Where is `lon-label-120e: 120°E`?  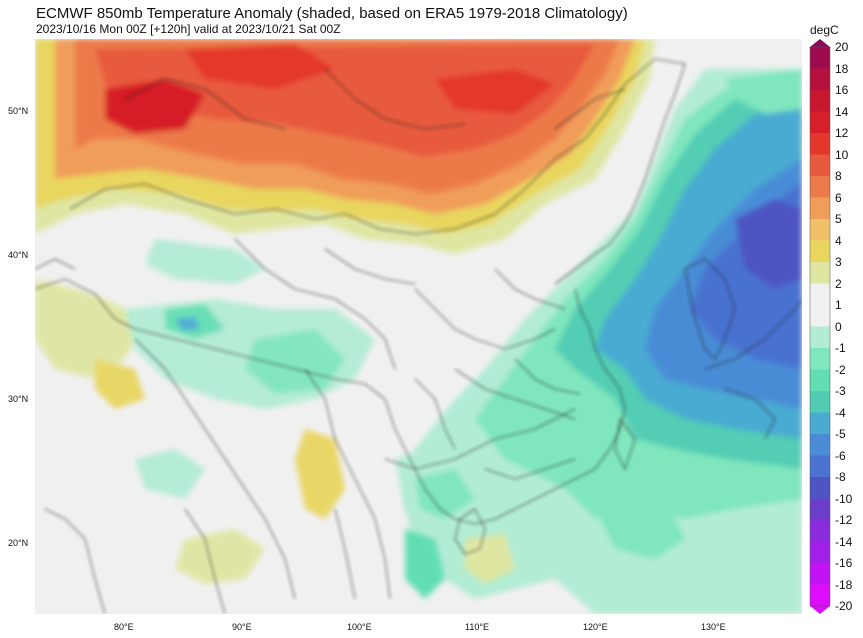
lon-label-120e: 120°E is located at coordinates (595, 627).